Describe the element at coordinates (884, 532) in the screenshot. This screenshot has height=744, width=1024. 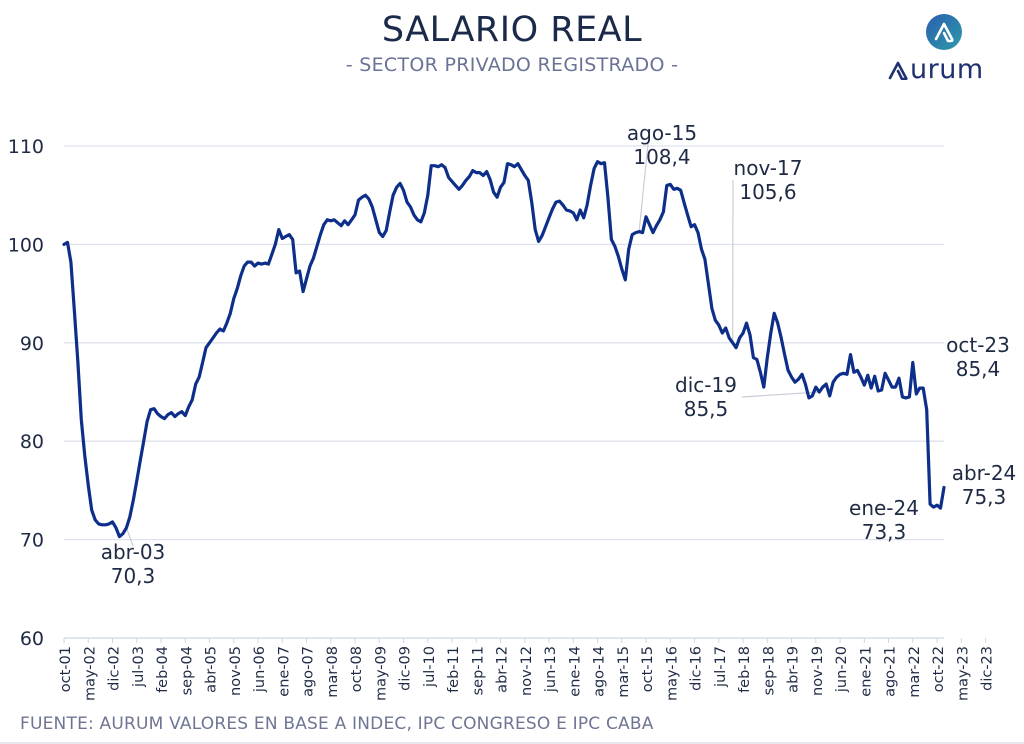
I see `annotation-value: 73,3` at that location.